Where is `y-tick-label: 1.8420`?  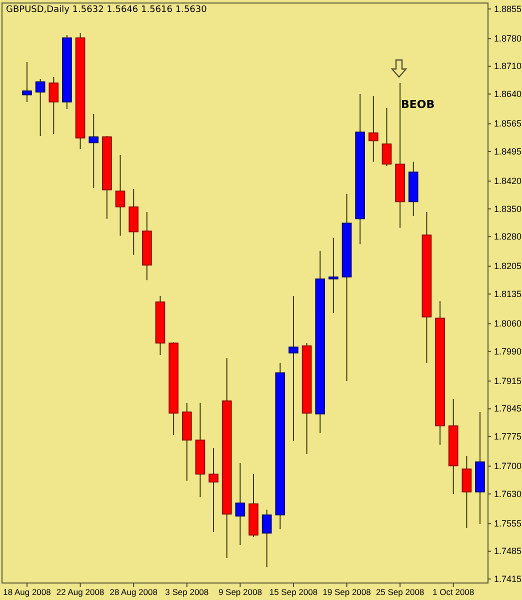
y-tick-label: 1.8420 is located at coordinates (508, 181).